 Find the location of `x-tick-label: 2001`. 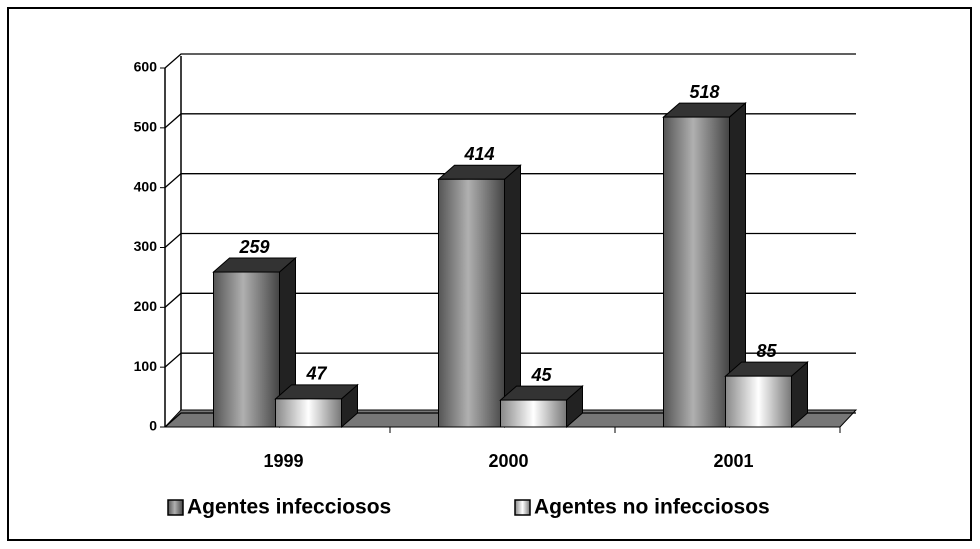

x-tick-label: 2001 is located at coordinates (733, 461).